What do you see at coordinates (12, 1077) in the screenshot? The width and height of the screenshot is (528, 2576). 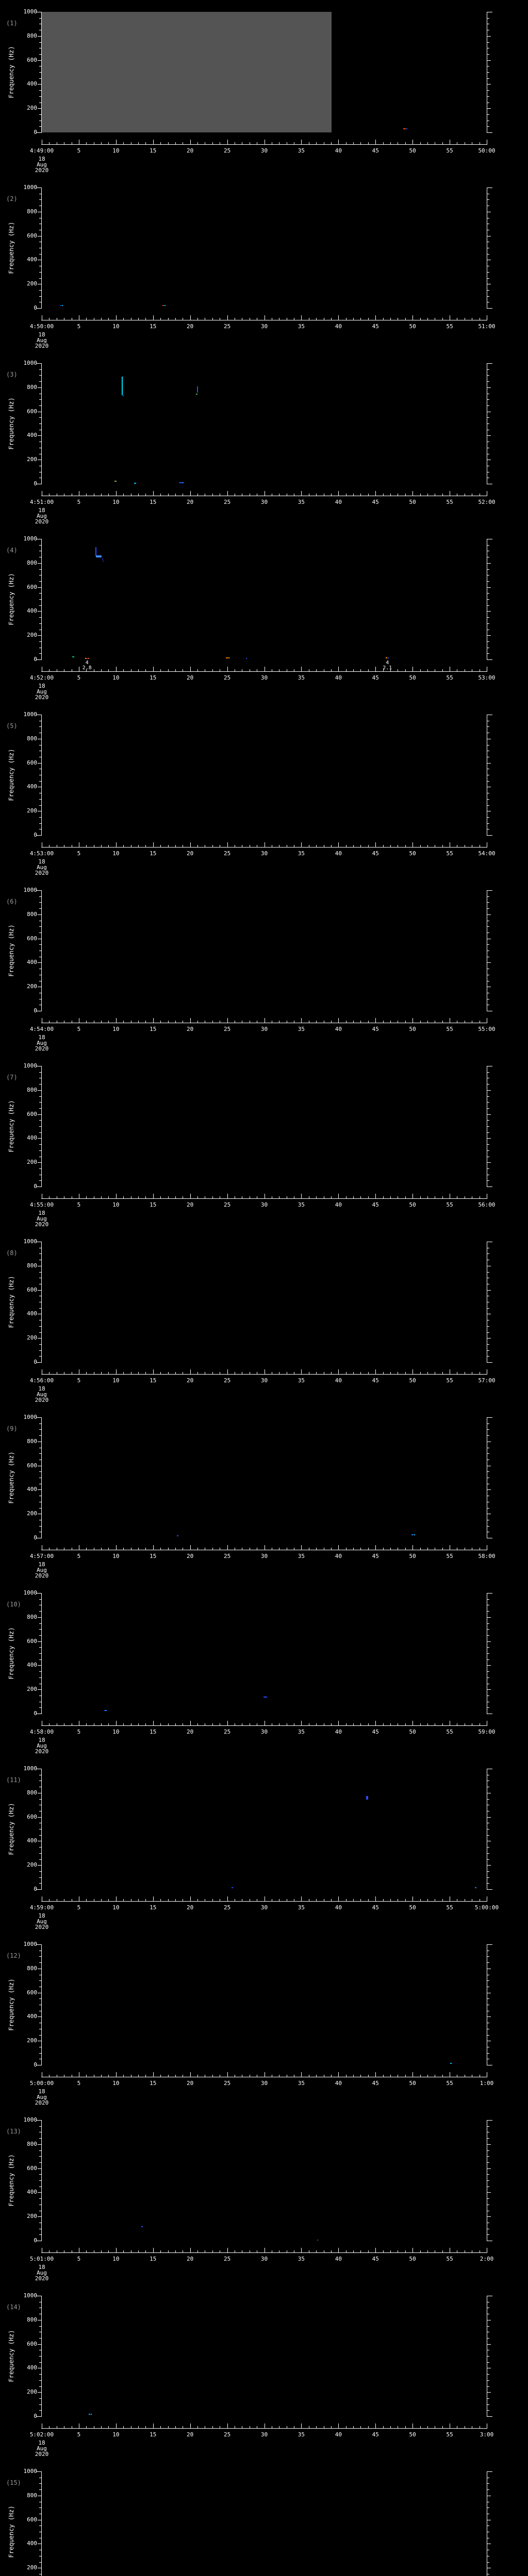 I see `panel-index-label: (7)` at bounding box center [12, 1077].